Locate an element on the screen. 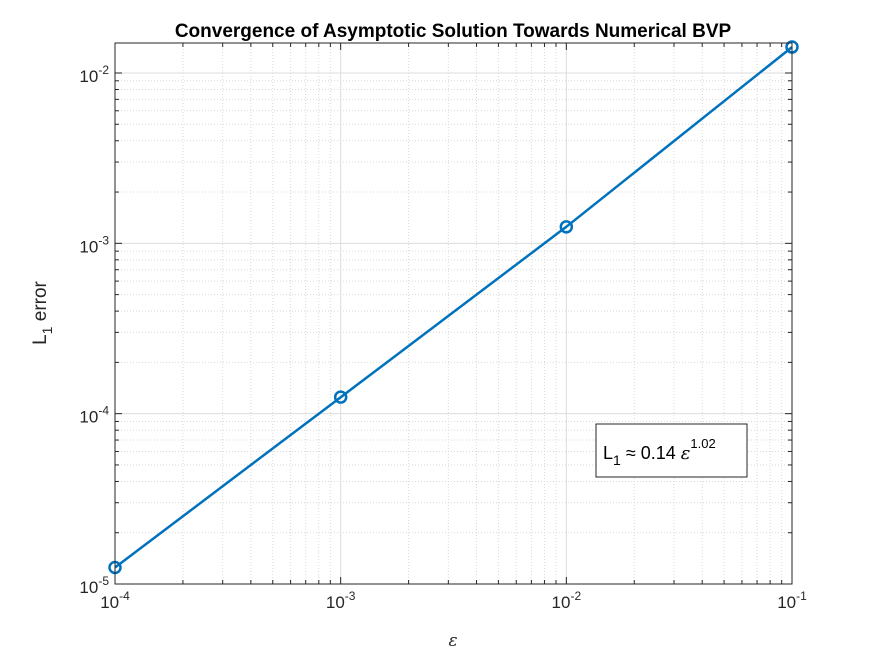 Image resolution: width=875 pixels, height=656 pixels. y-tick-label-exp: -2 is located at coordinates (103, 70).